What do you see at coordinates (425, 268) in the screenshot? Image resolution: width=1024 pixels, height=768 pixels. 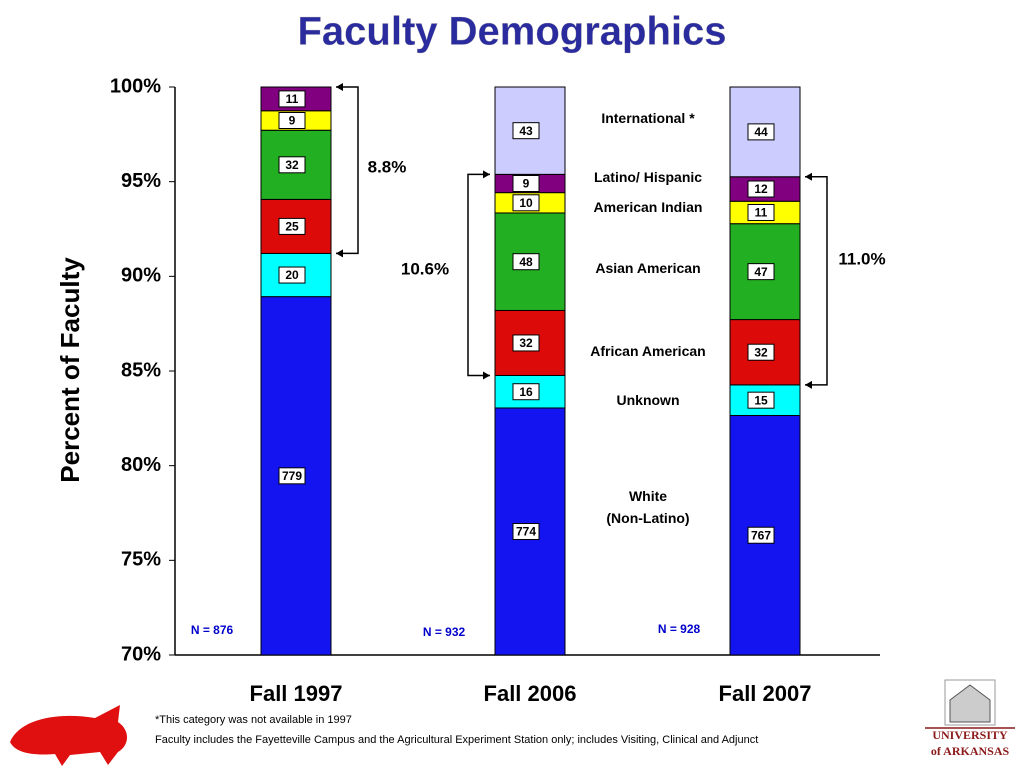 I see `bracket-label: 10.6%` at bounding box center [425, 268].